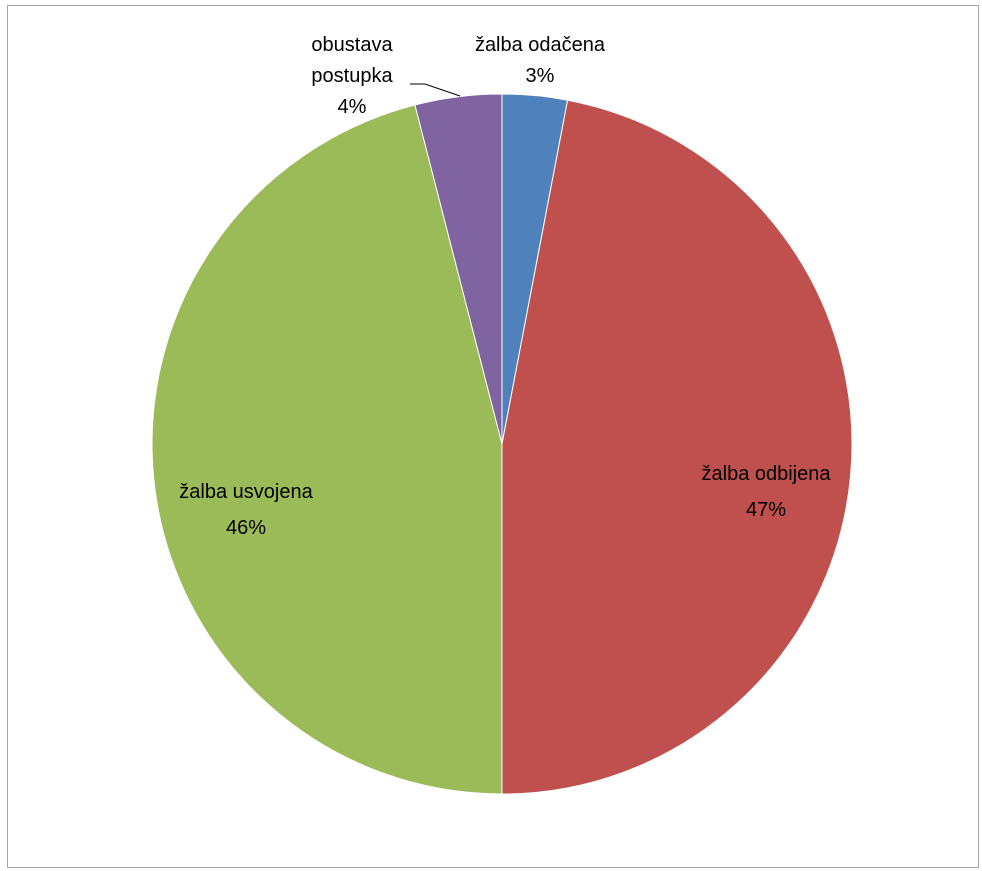 Image resolution: width=982 pixels, height=871 pixels. I want to click on pie-slice, so click(458, 269).